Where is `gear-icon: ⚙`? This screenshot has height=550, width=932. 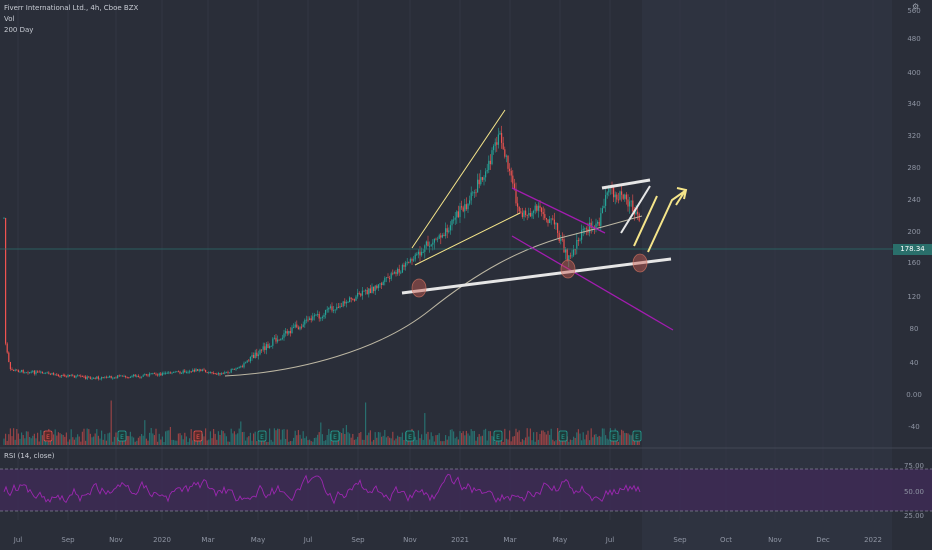 gear-icon: ⚙ is located at coordinates (916, 6).